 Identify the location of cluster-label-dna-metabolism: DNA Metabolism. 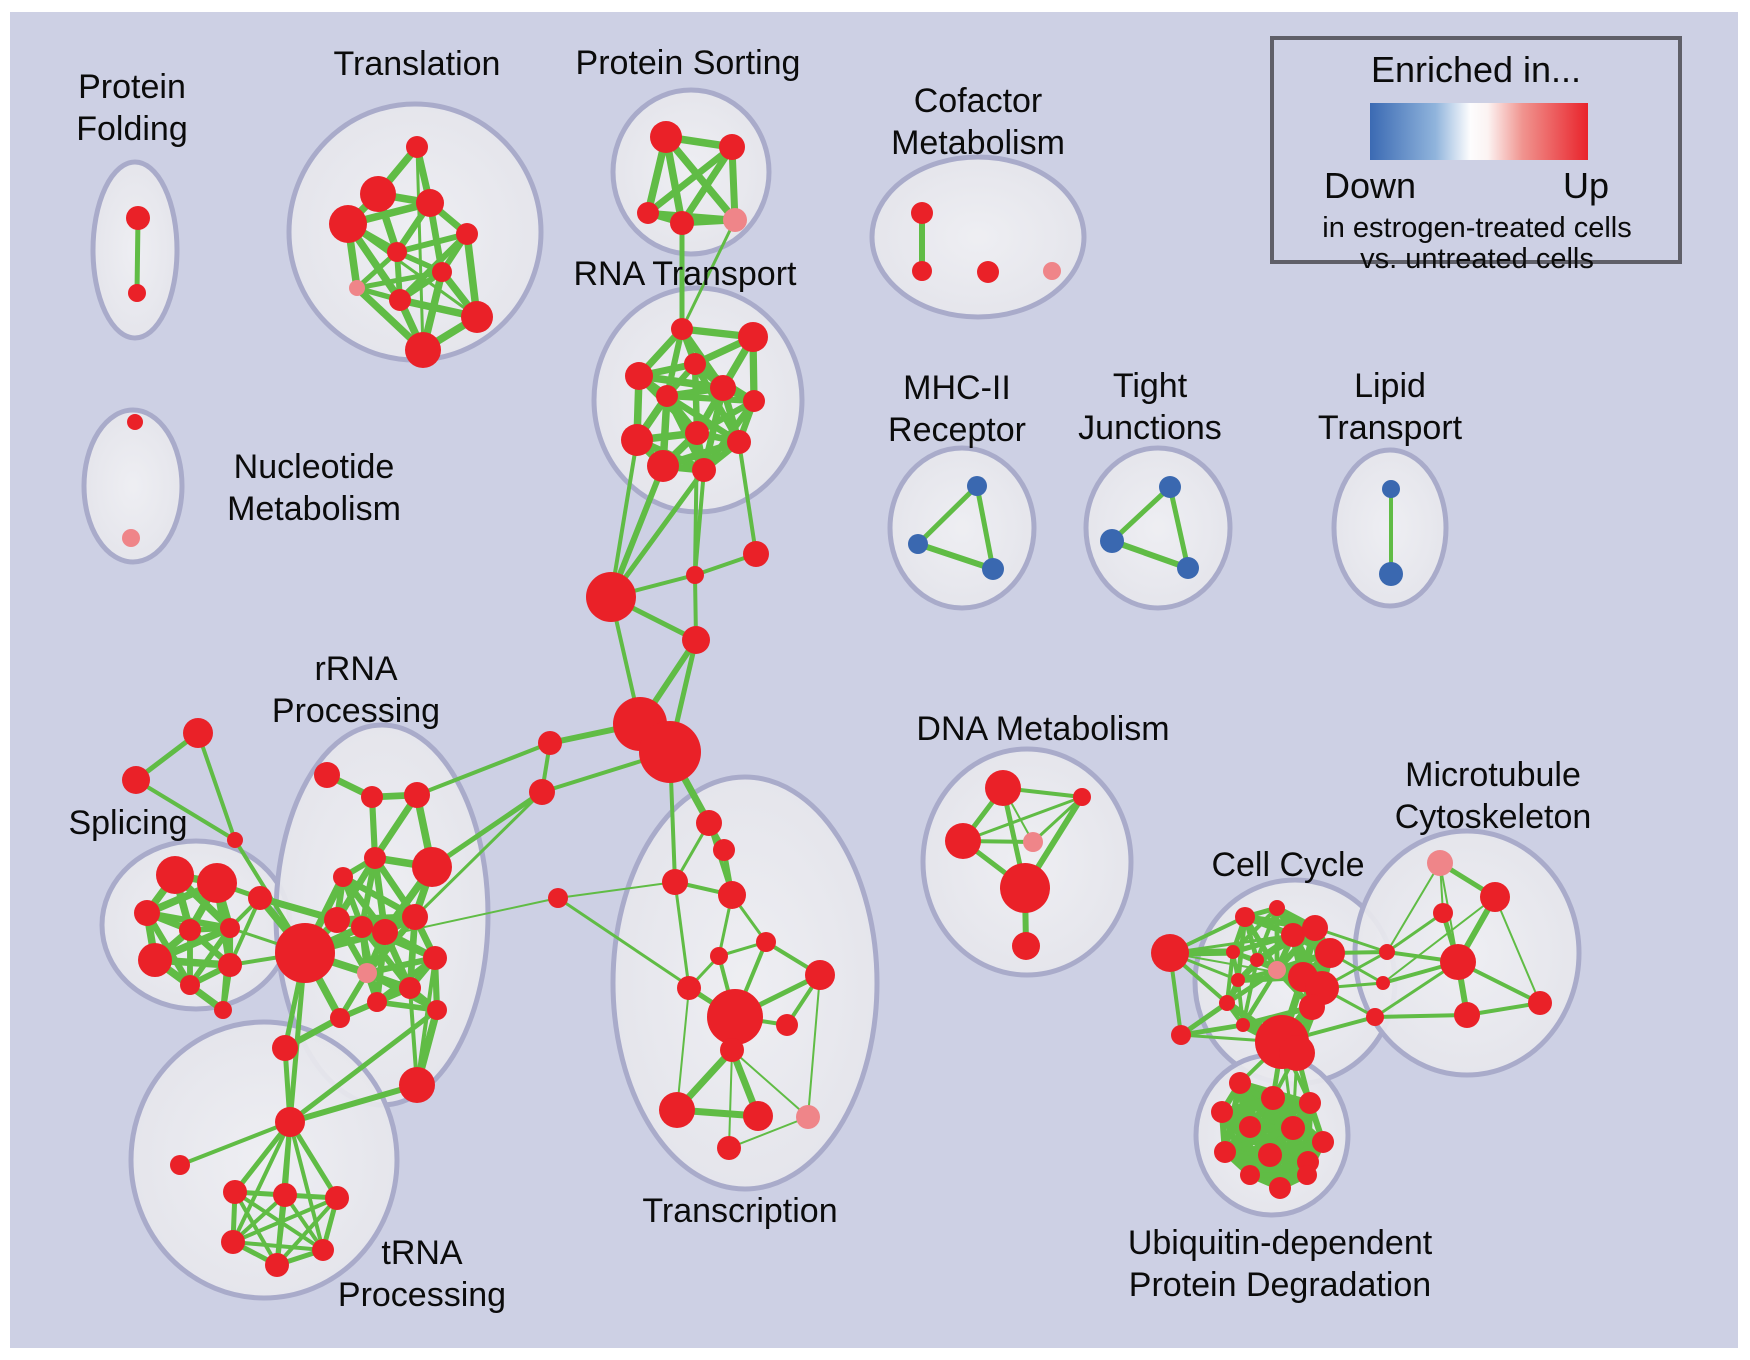
(1042, 729).